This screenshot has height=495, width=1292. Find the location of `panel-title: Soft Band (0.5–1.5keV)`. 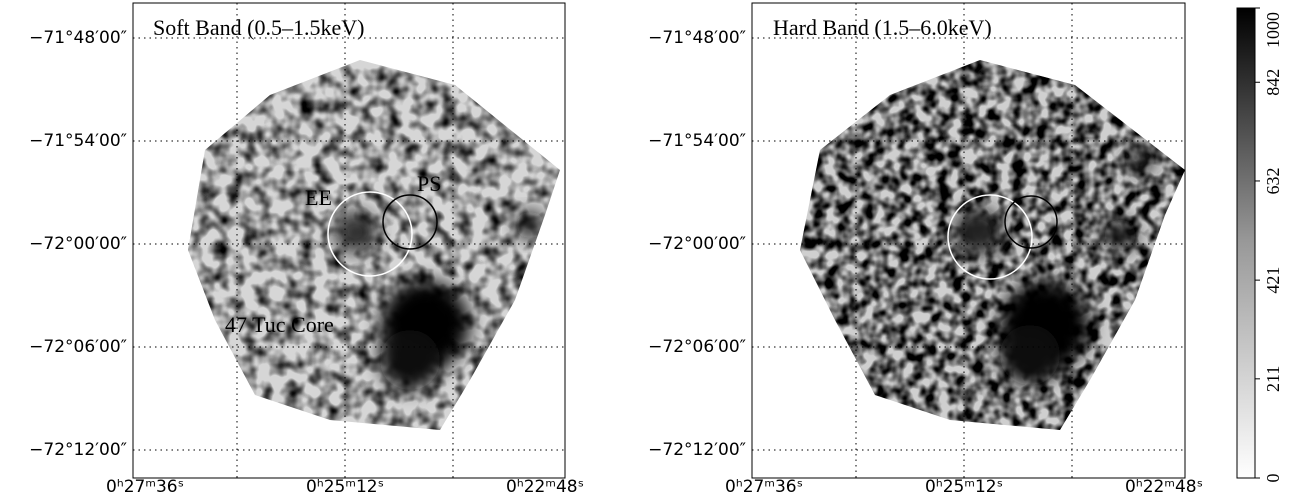

panel-title: Soft Band (0.5–1.5keV) is located at coordinates (258, 27).